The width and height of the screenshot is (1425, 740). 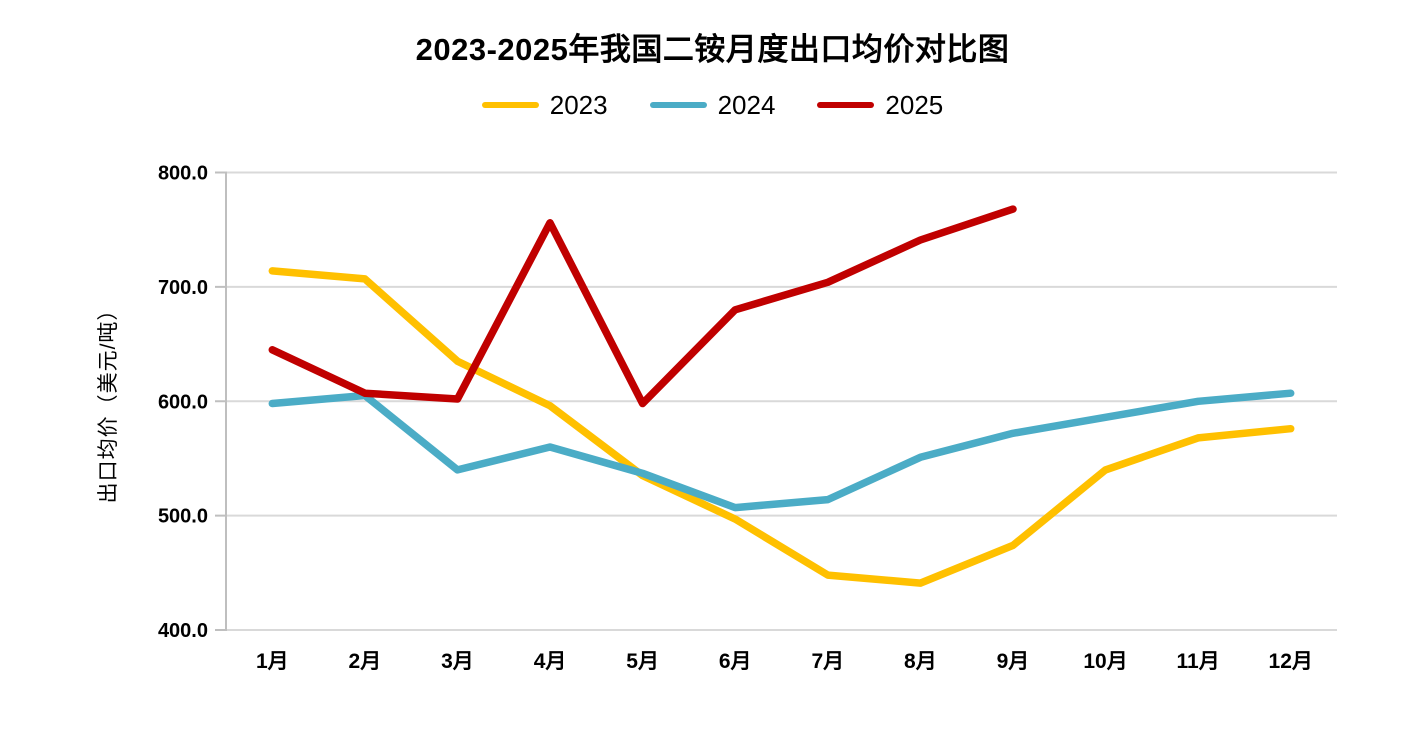 I want to click on legend-label-2025: 2025, so click(x=914, y=105).